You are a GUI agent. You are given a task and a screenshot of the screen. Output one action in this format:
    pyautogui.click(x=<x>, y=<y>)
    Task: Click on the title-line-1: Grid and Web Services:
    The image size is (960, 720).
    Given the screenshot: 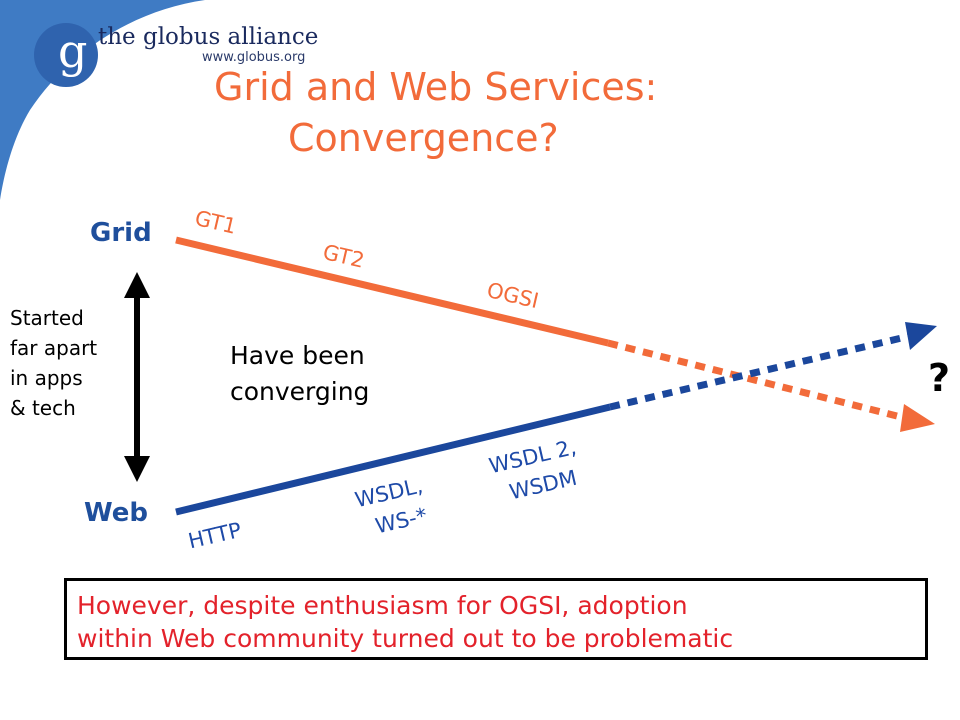 What is the action you would take?
    pyautogui.click(x=436, y=87)
    